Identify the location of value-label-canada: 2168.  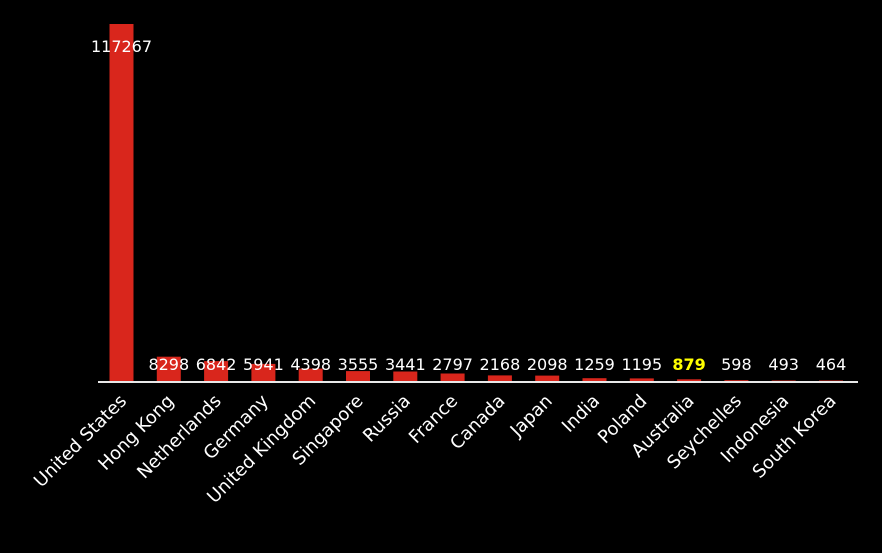
(500, 364).